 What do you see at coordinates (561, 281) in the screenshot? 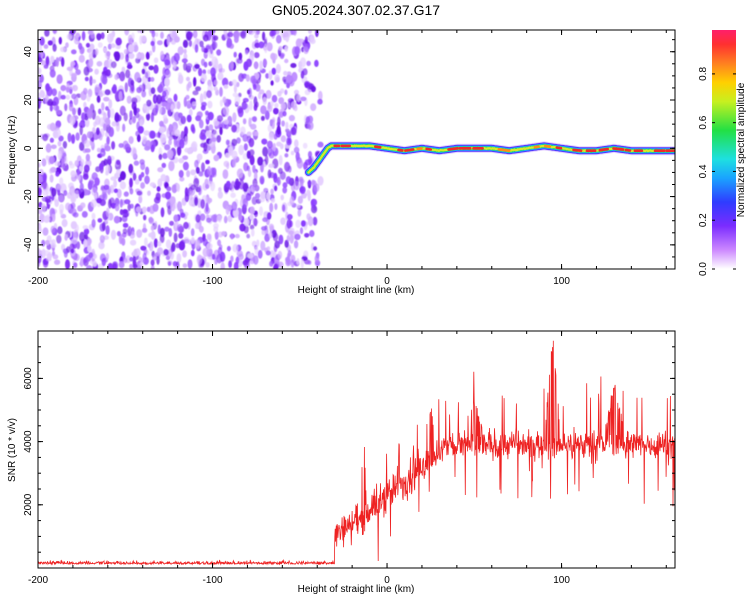
I see `spectrogram-x-tick-label: 100` at bounding box center [561, 281].